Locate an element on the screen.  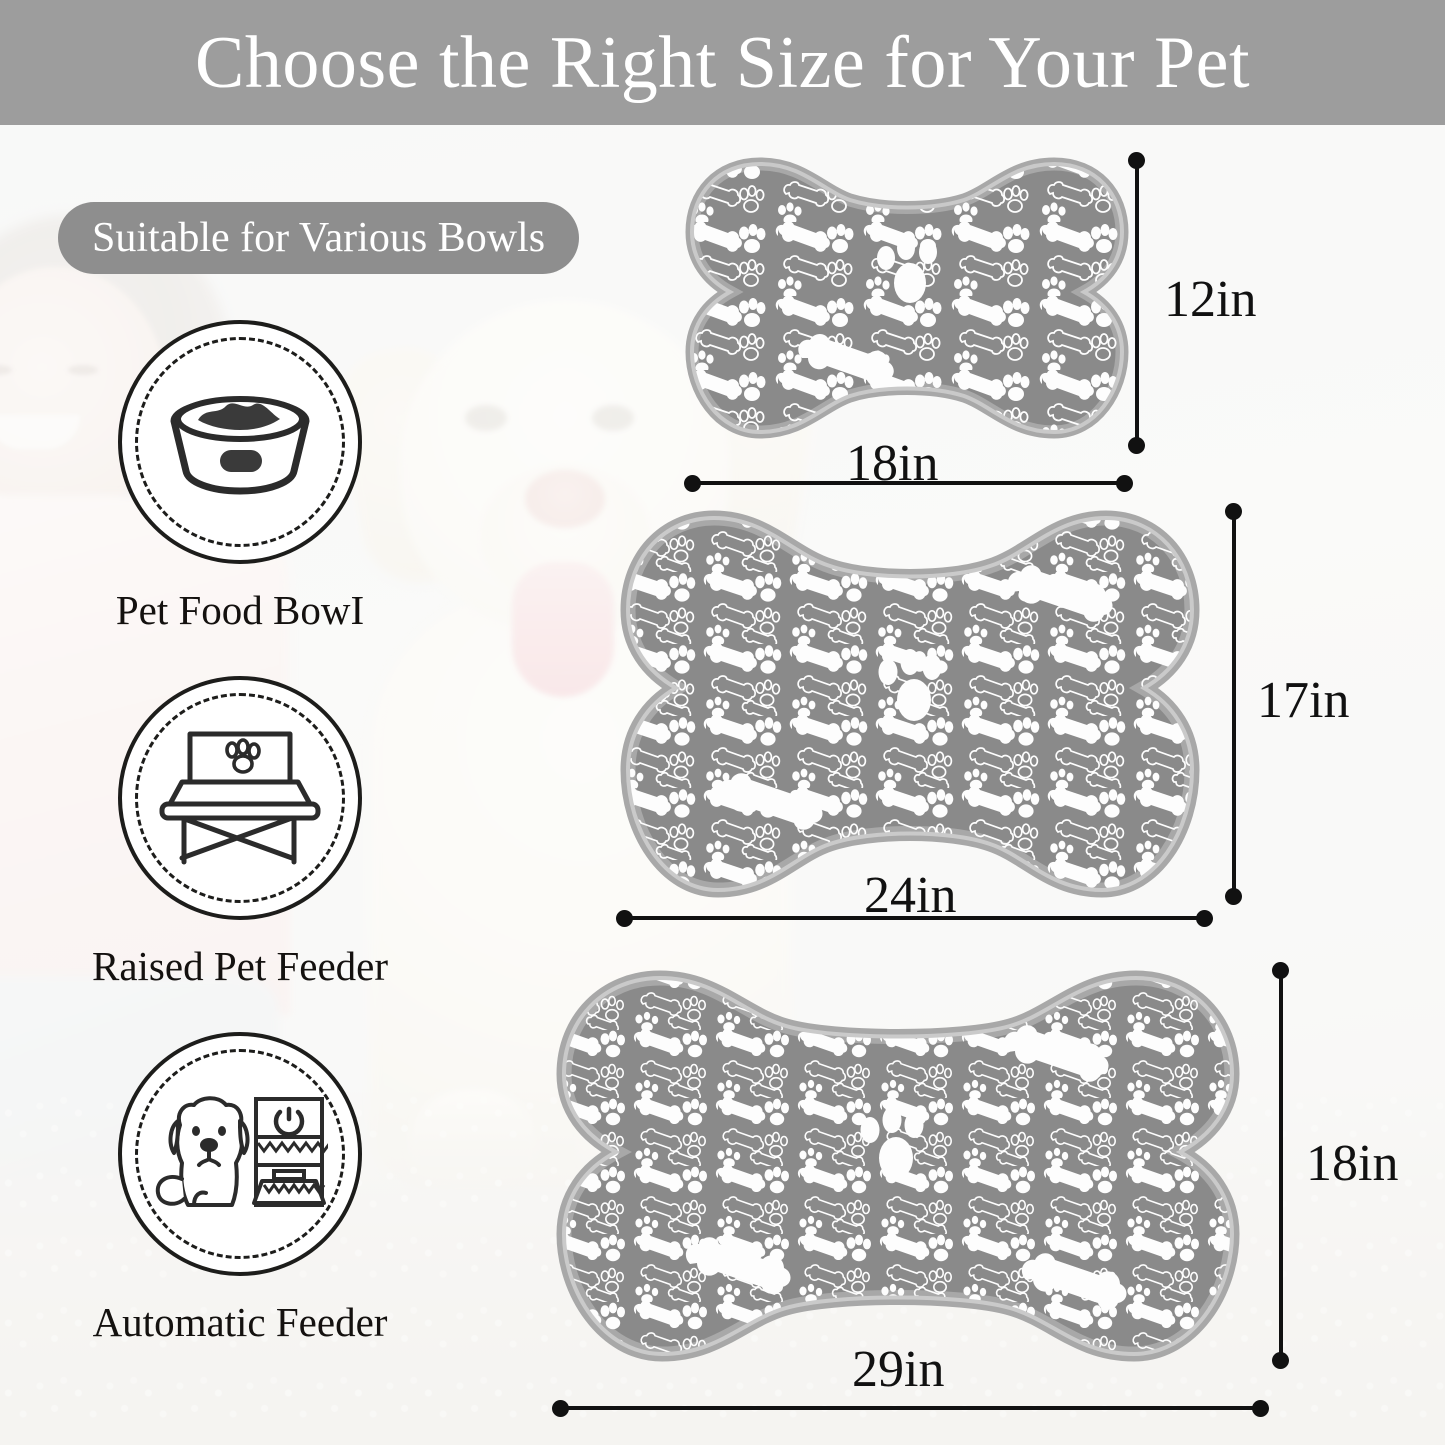
header-bar: Choose the Right Size for Your Pet is located at coordinates (722, 62).